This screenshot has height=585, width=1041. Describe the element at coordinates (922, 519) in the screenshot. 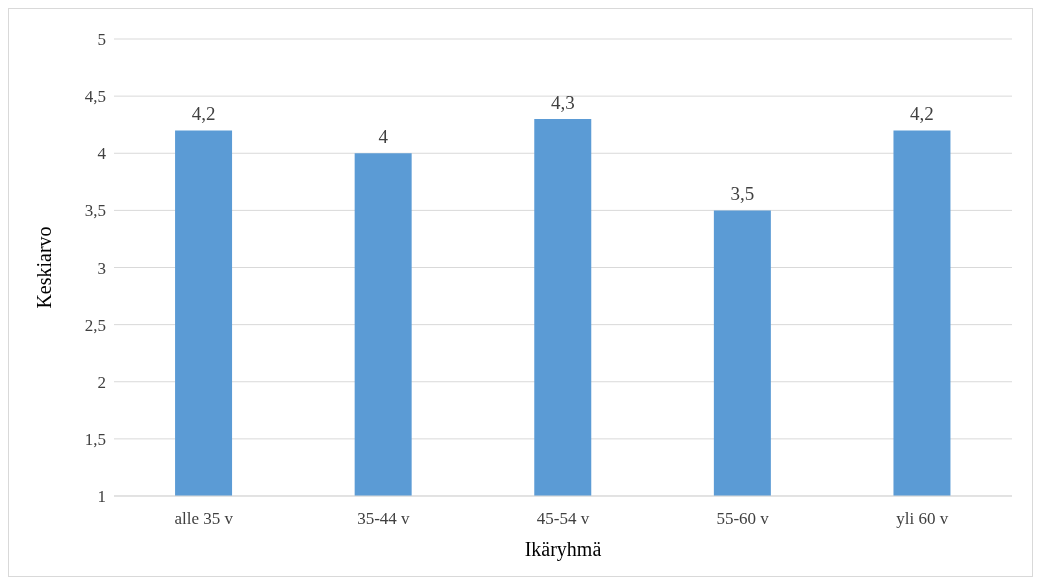

I see `x-tick-label: yli 60 v` at that location.